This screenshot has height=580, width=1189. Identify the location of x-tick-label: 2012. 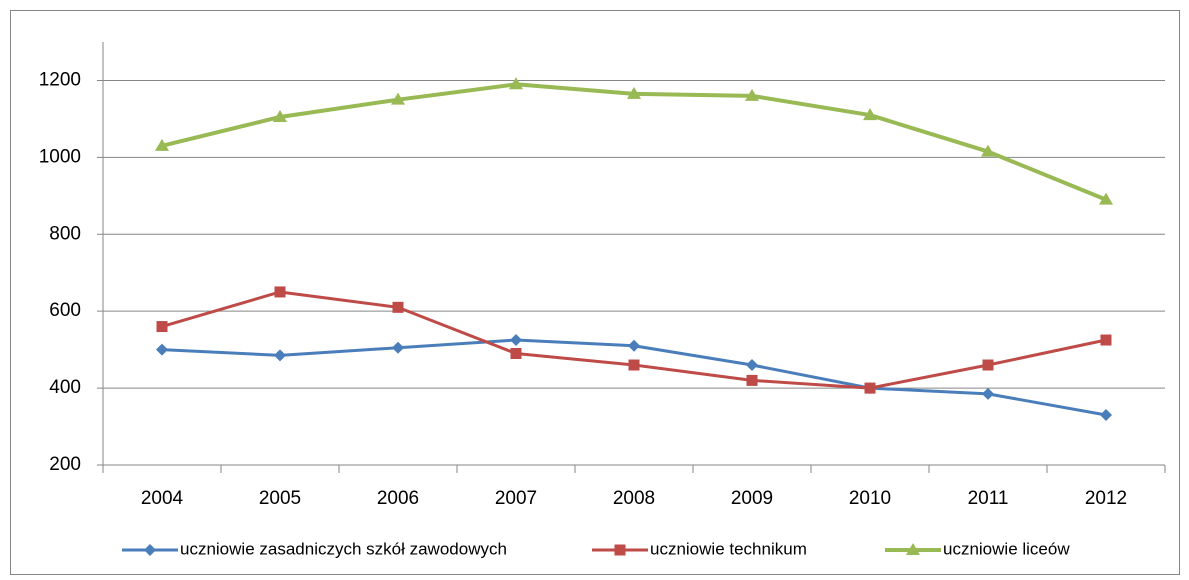
(1106, 498).